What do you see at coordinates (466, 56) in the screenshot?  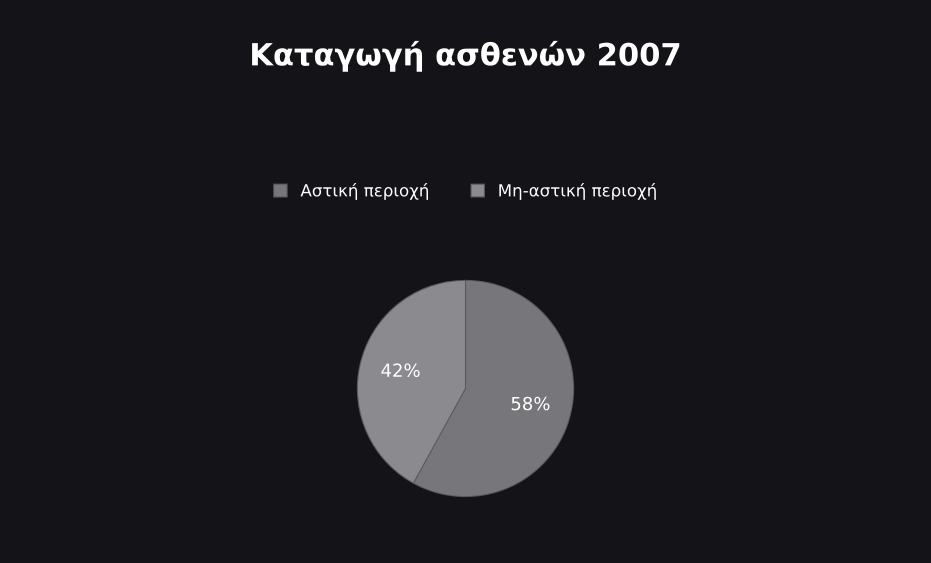 I see `chart-title: Καταγωγή ασθενών 2007` at bounding box center [466, 56].